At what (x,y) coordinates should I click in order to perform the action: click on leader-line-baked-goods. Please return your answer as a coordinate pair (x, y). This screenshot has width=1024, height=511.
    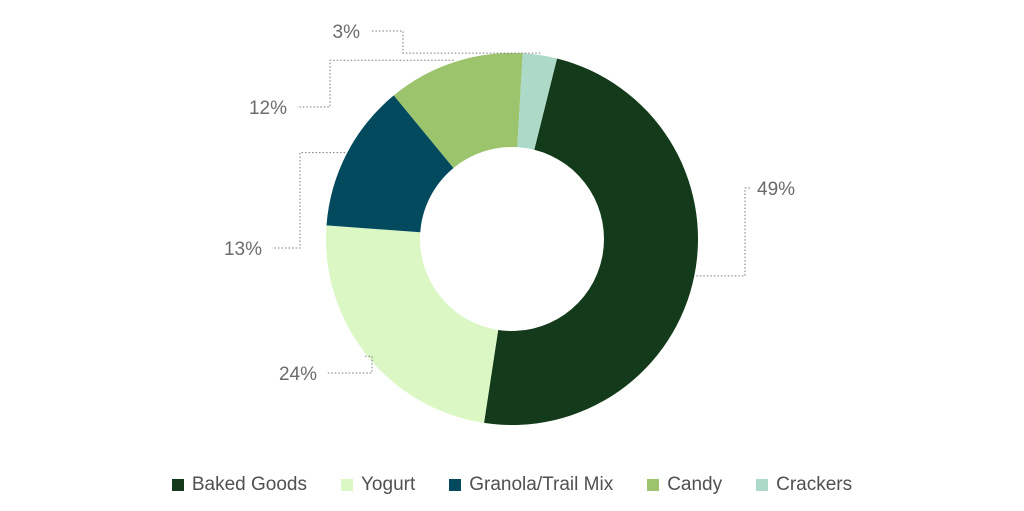
    Looking at the image, I should click on (723, 232).